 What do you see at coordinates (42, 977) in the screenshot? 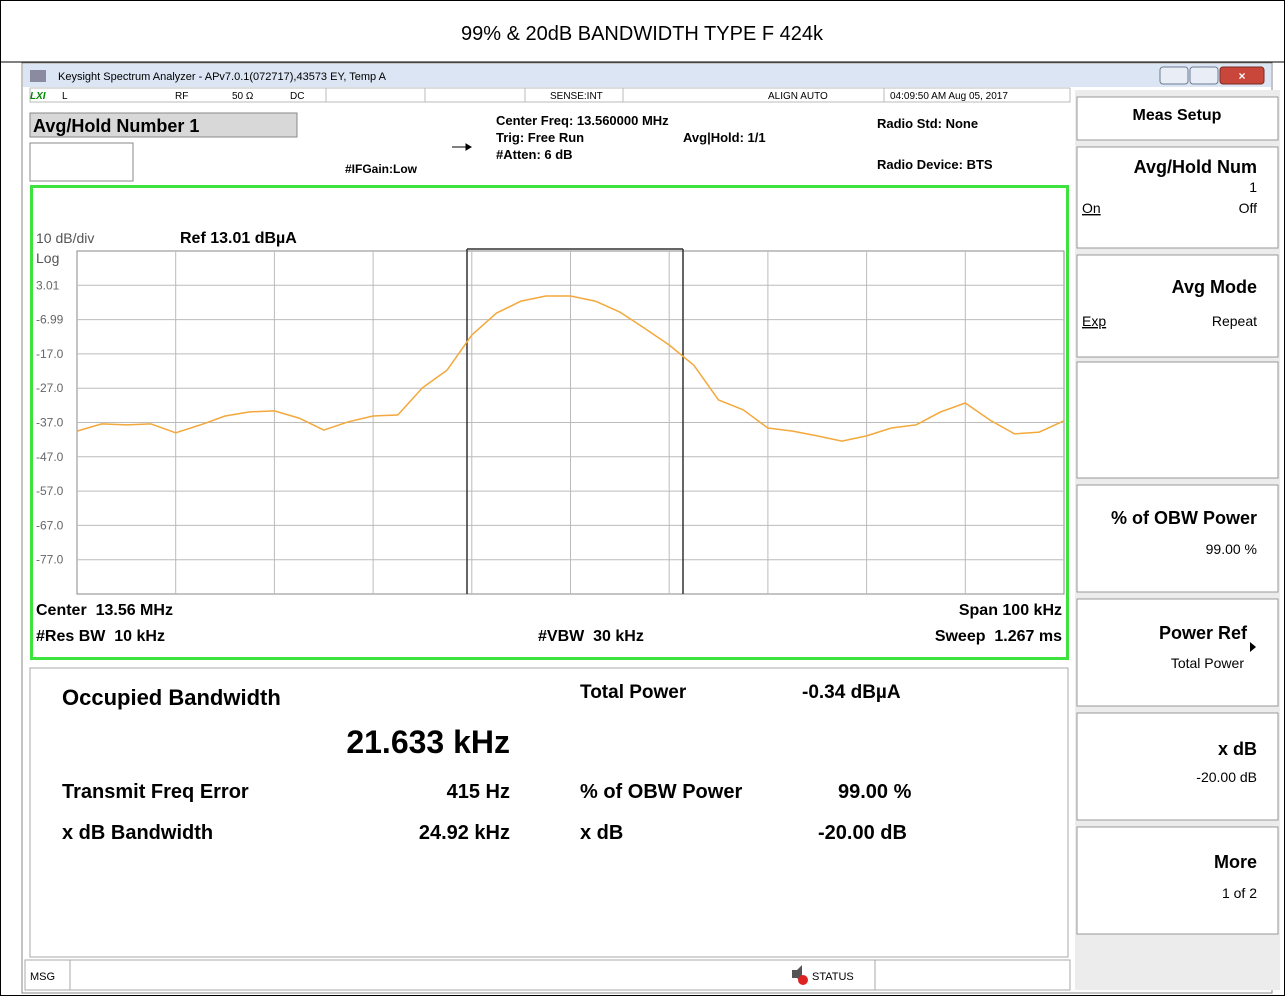
I see `msg: MSG` at bounding box center [42, 977].